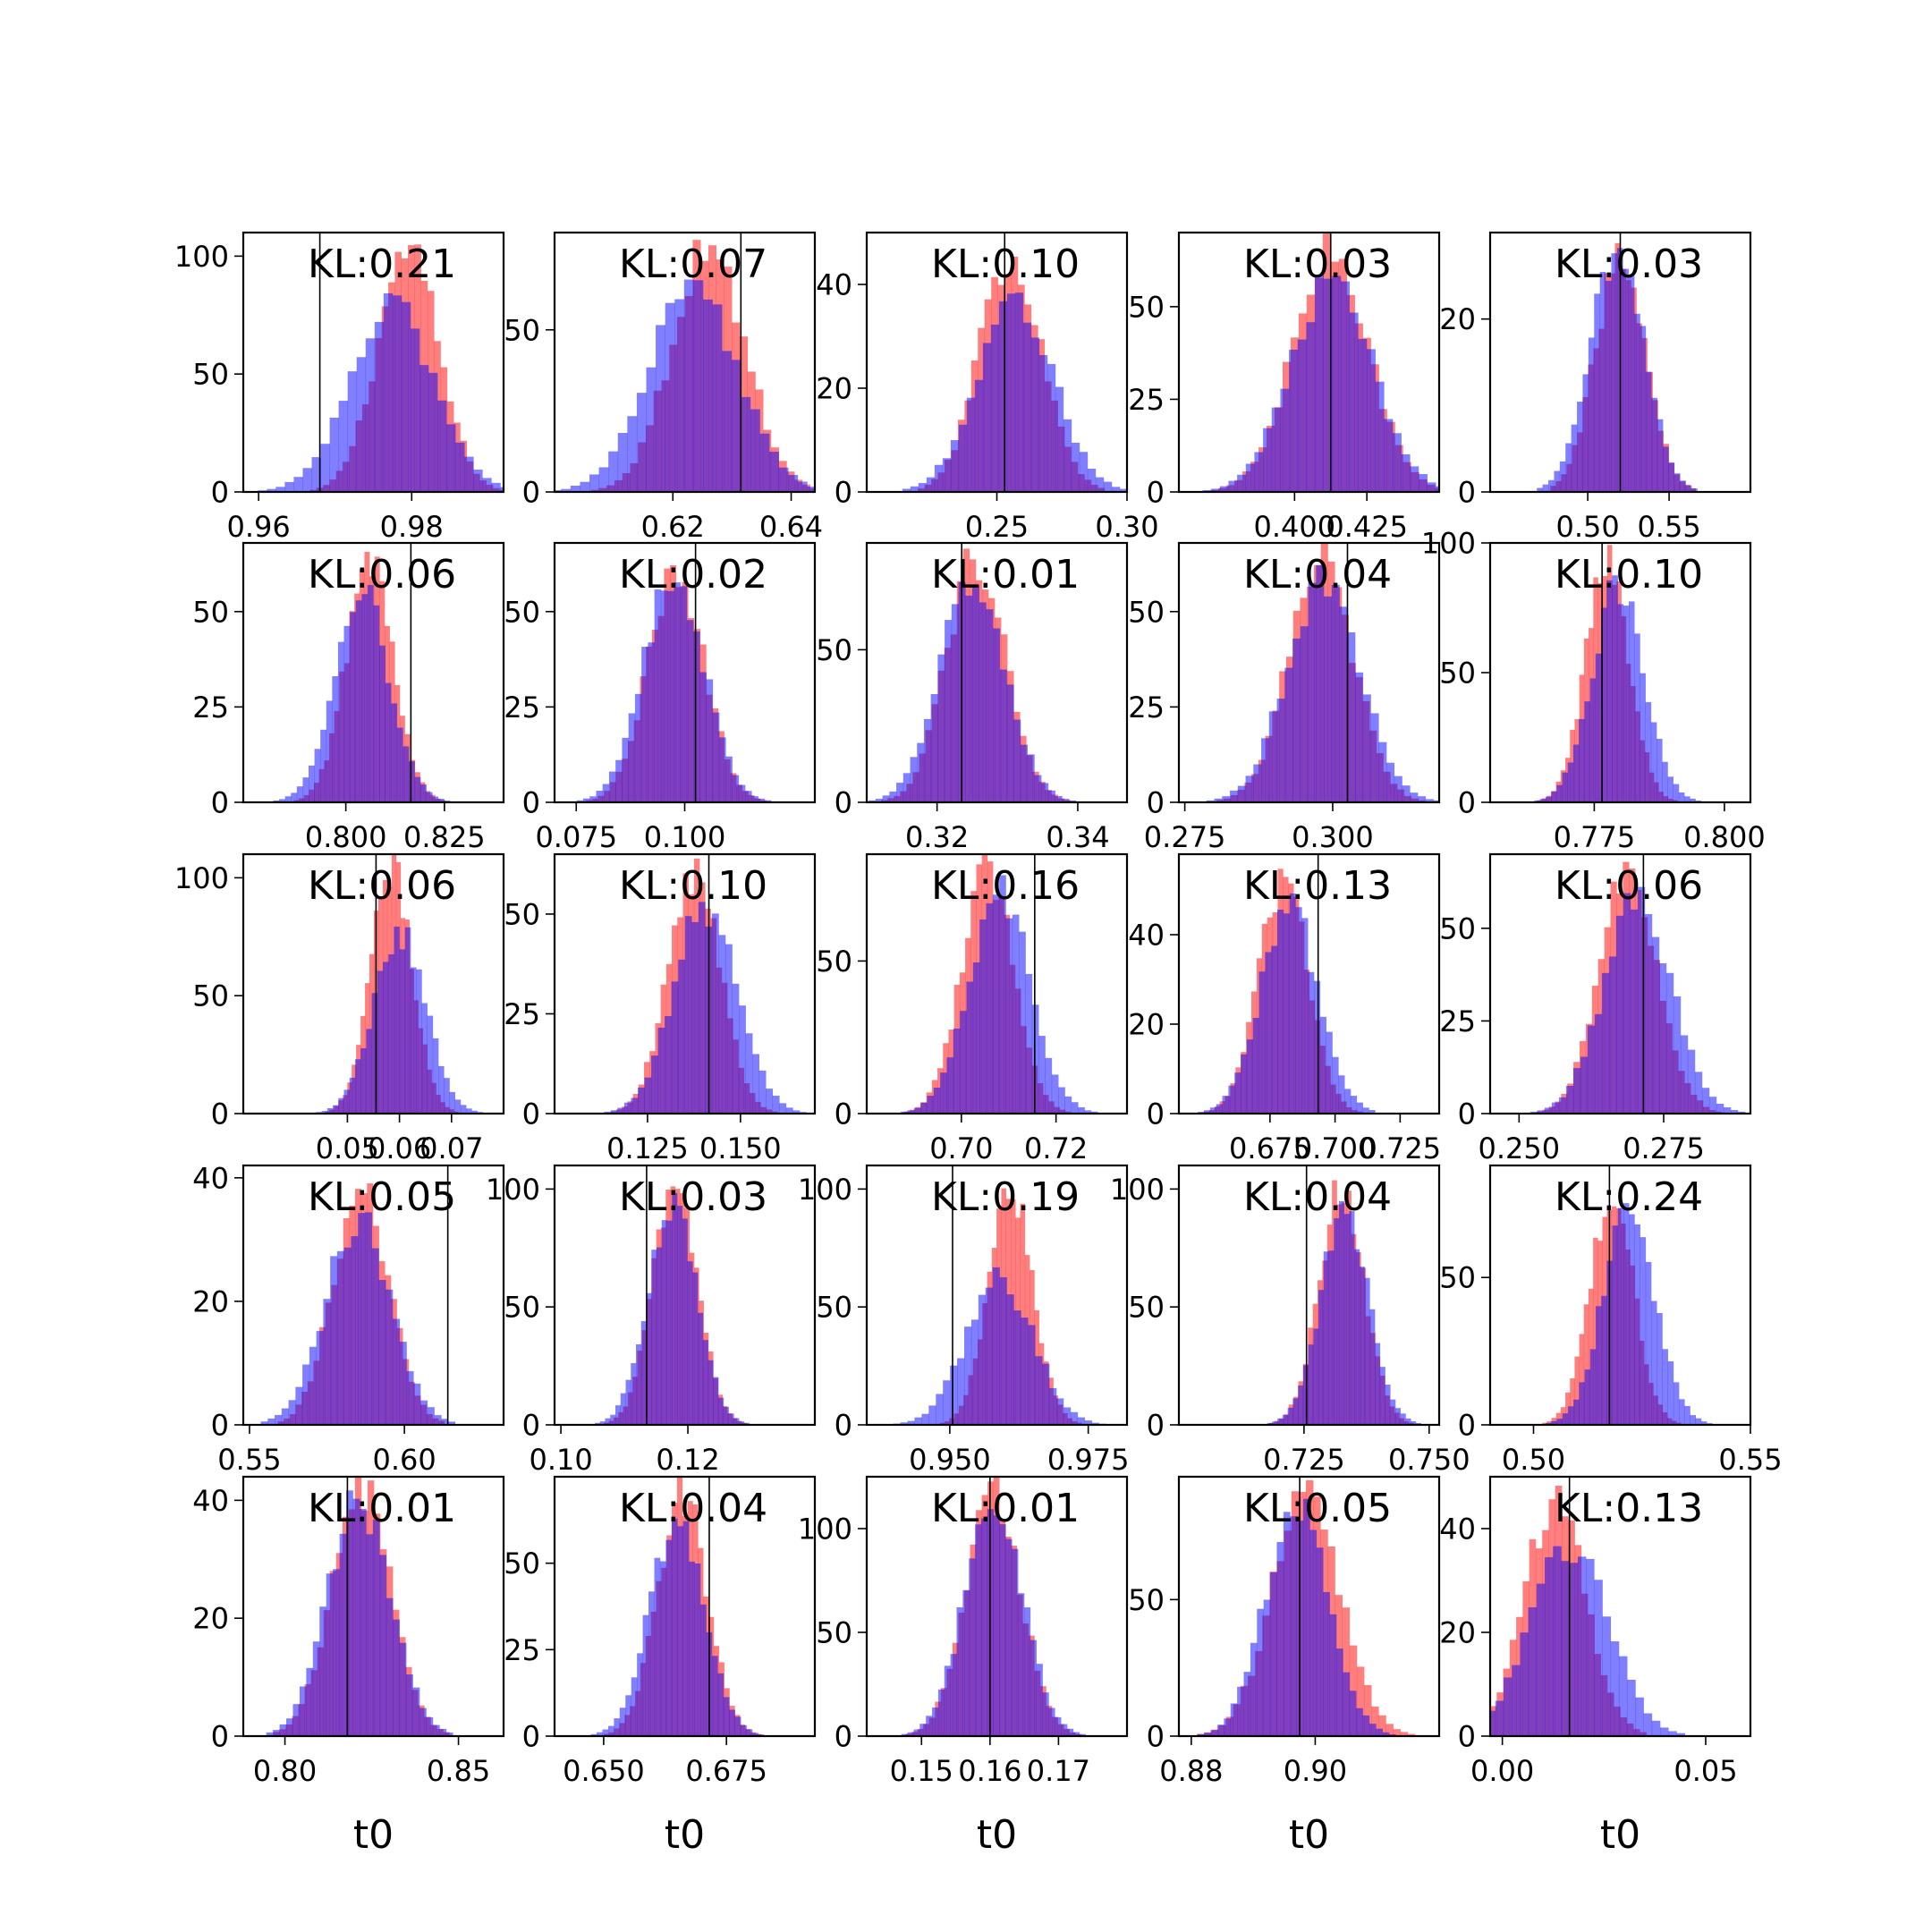 Image resolution: width=1932 pixels, height=1932 pixels. What do you see at coordinates (1533, 1460) in the screenshot?
I see `x-tick-label: 0.50` at bounding box center [1533, 1460].